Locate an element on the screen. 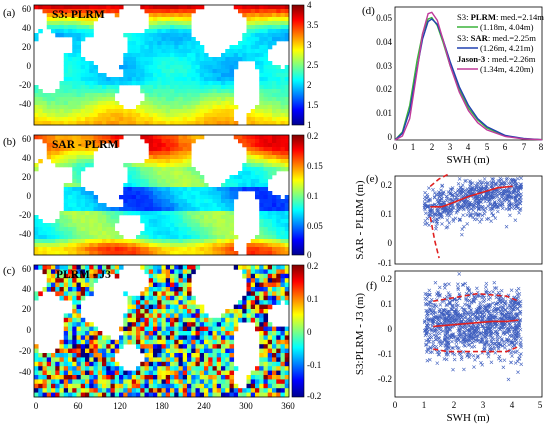 The height and width of the screenshot is (424, 550). colorbar-c is located at coordinates (298, 331).